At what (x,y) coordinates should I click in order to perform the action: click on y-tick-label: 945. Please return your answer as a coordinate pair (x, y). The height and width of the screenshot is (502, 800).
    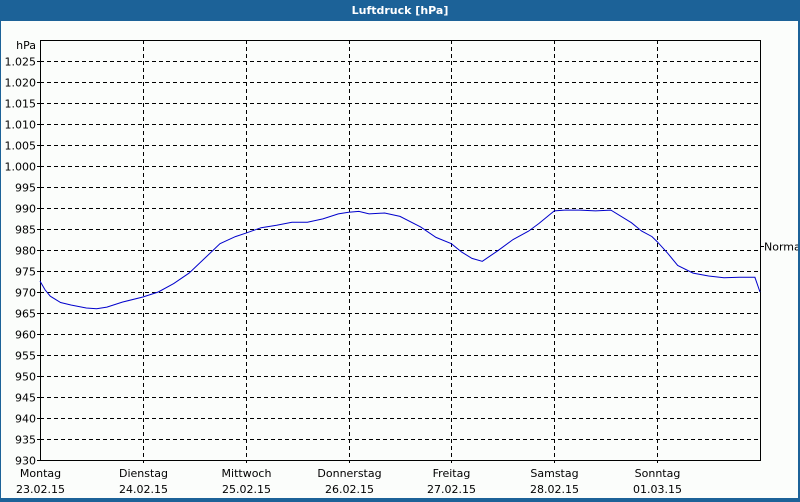
    Looking at the image, I should click on (25, 398).